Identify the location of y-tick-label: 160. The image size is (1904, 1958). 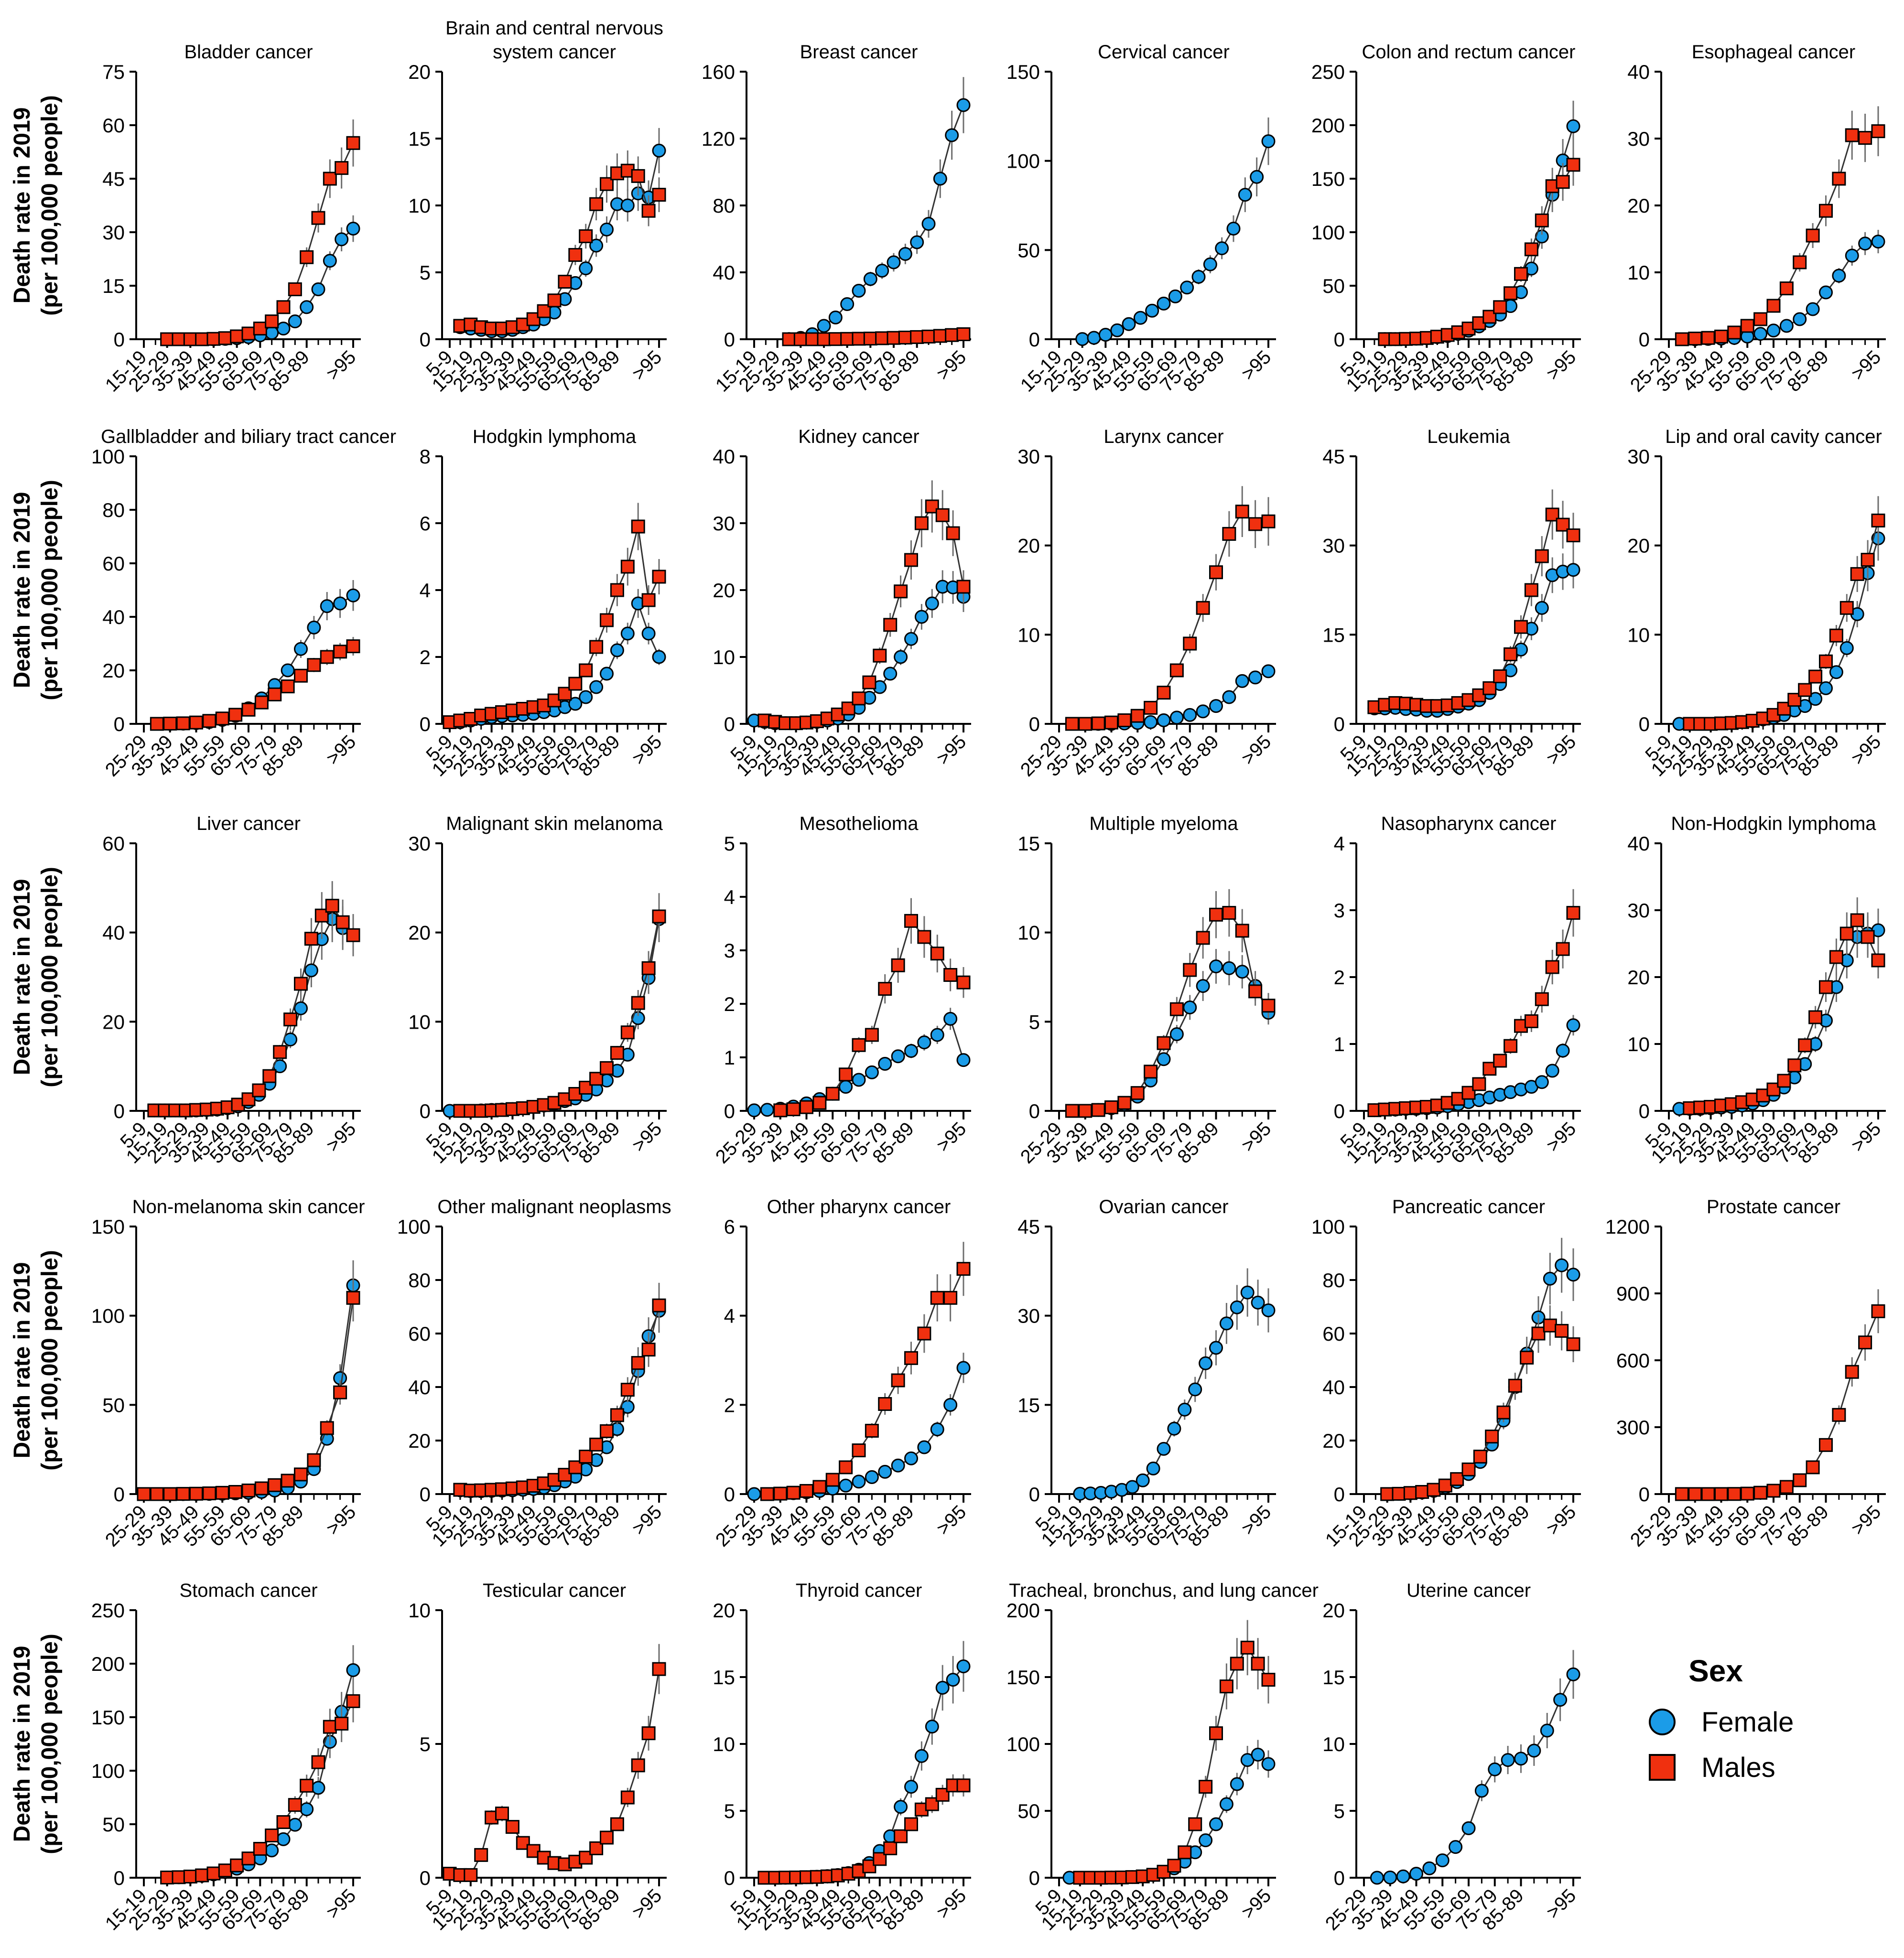
(718, 72).